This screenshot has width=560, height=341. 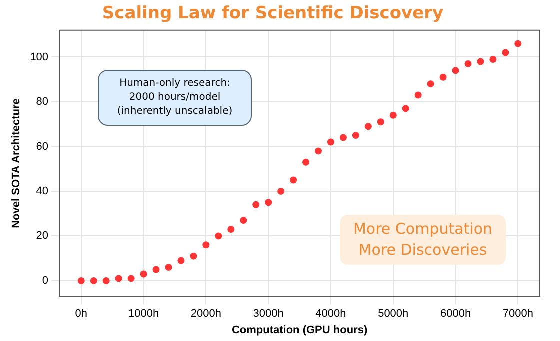 What do you see at coordinates (268, 314) in the screenshot?
I see `x-tick-label: 3000h` at bounding box center [268, 314].